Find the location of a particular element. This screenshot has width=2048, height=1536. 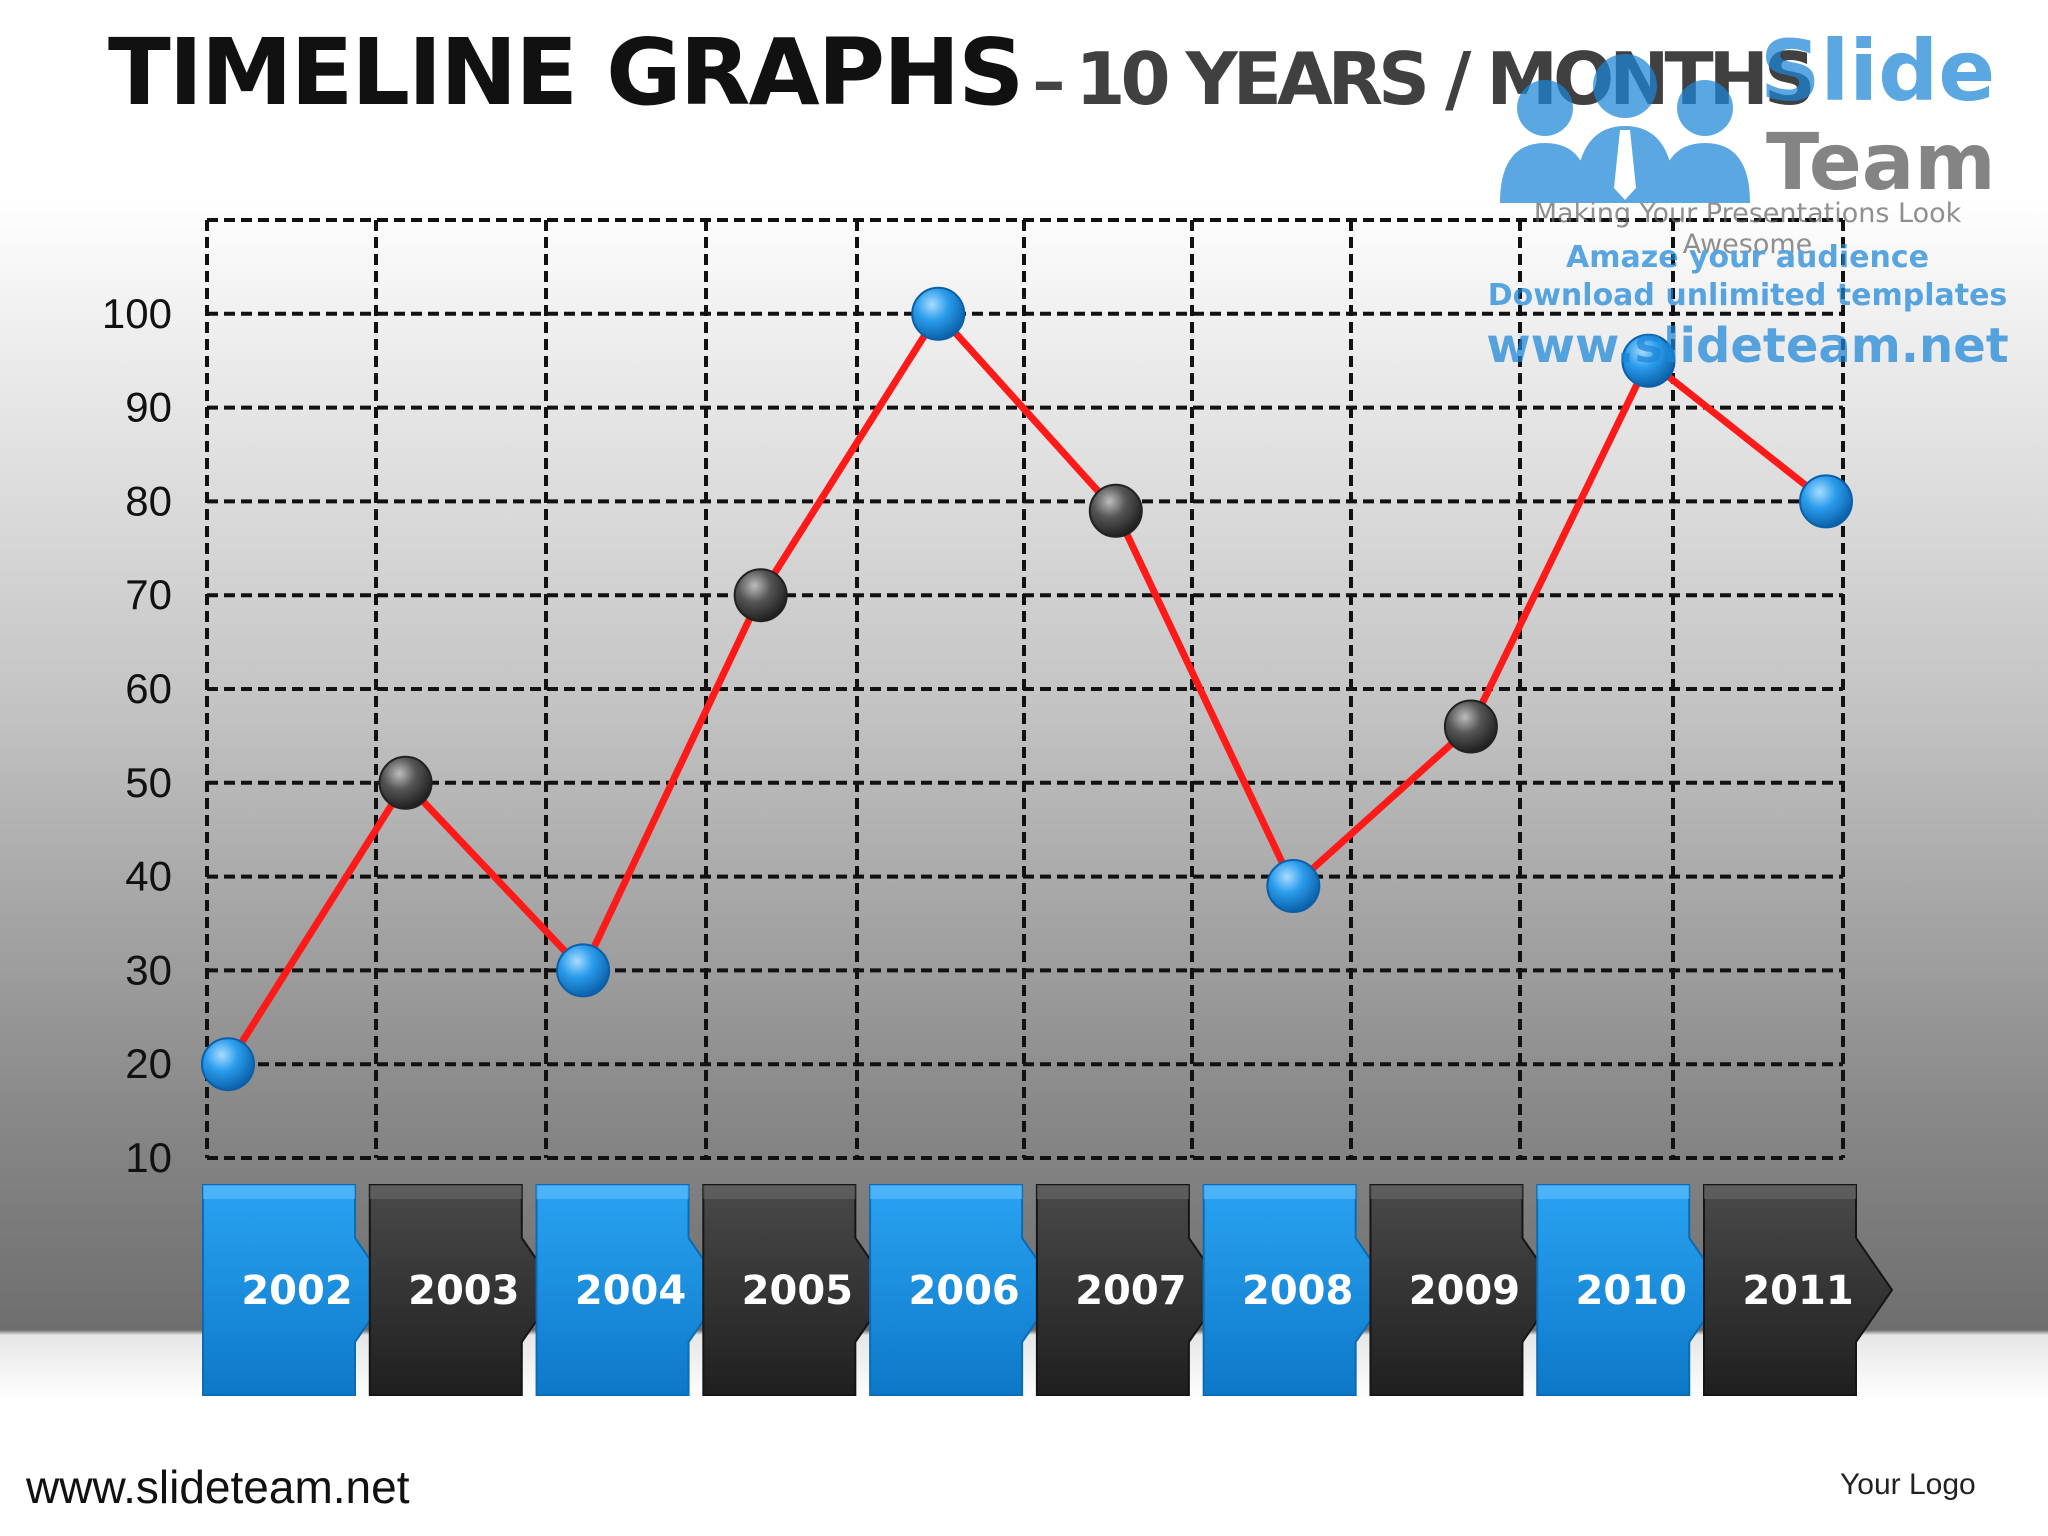

y-tick-label-100: 100 is located at coordinates (137, 313).